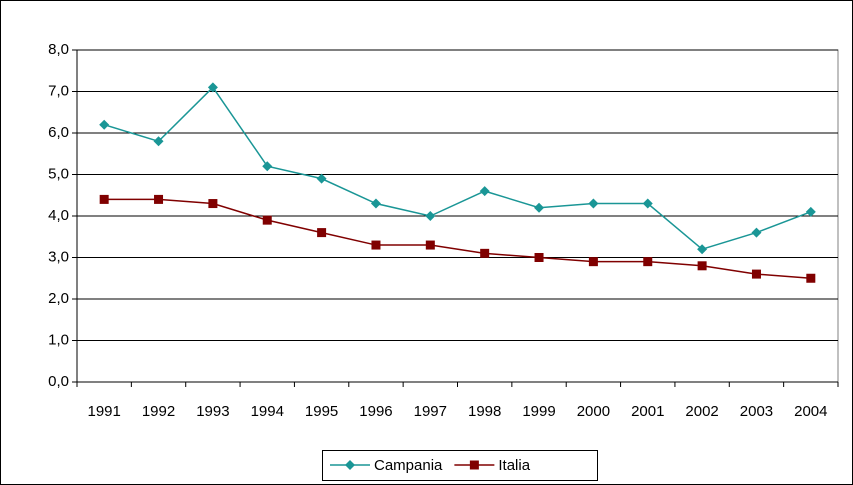  Describe the element at coordinates (58, 298) in the screenshot. I see `y-tick-label: 2,0` at that location.